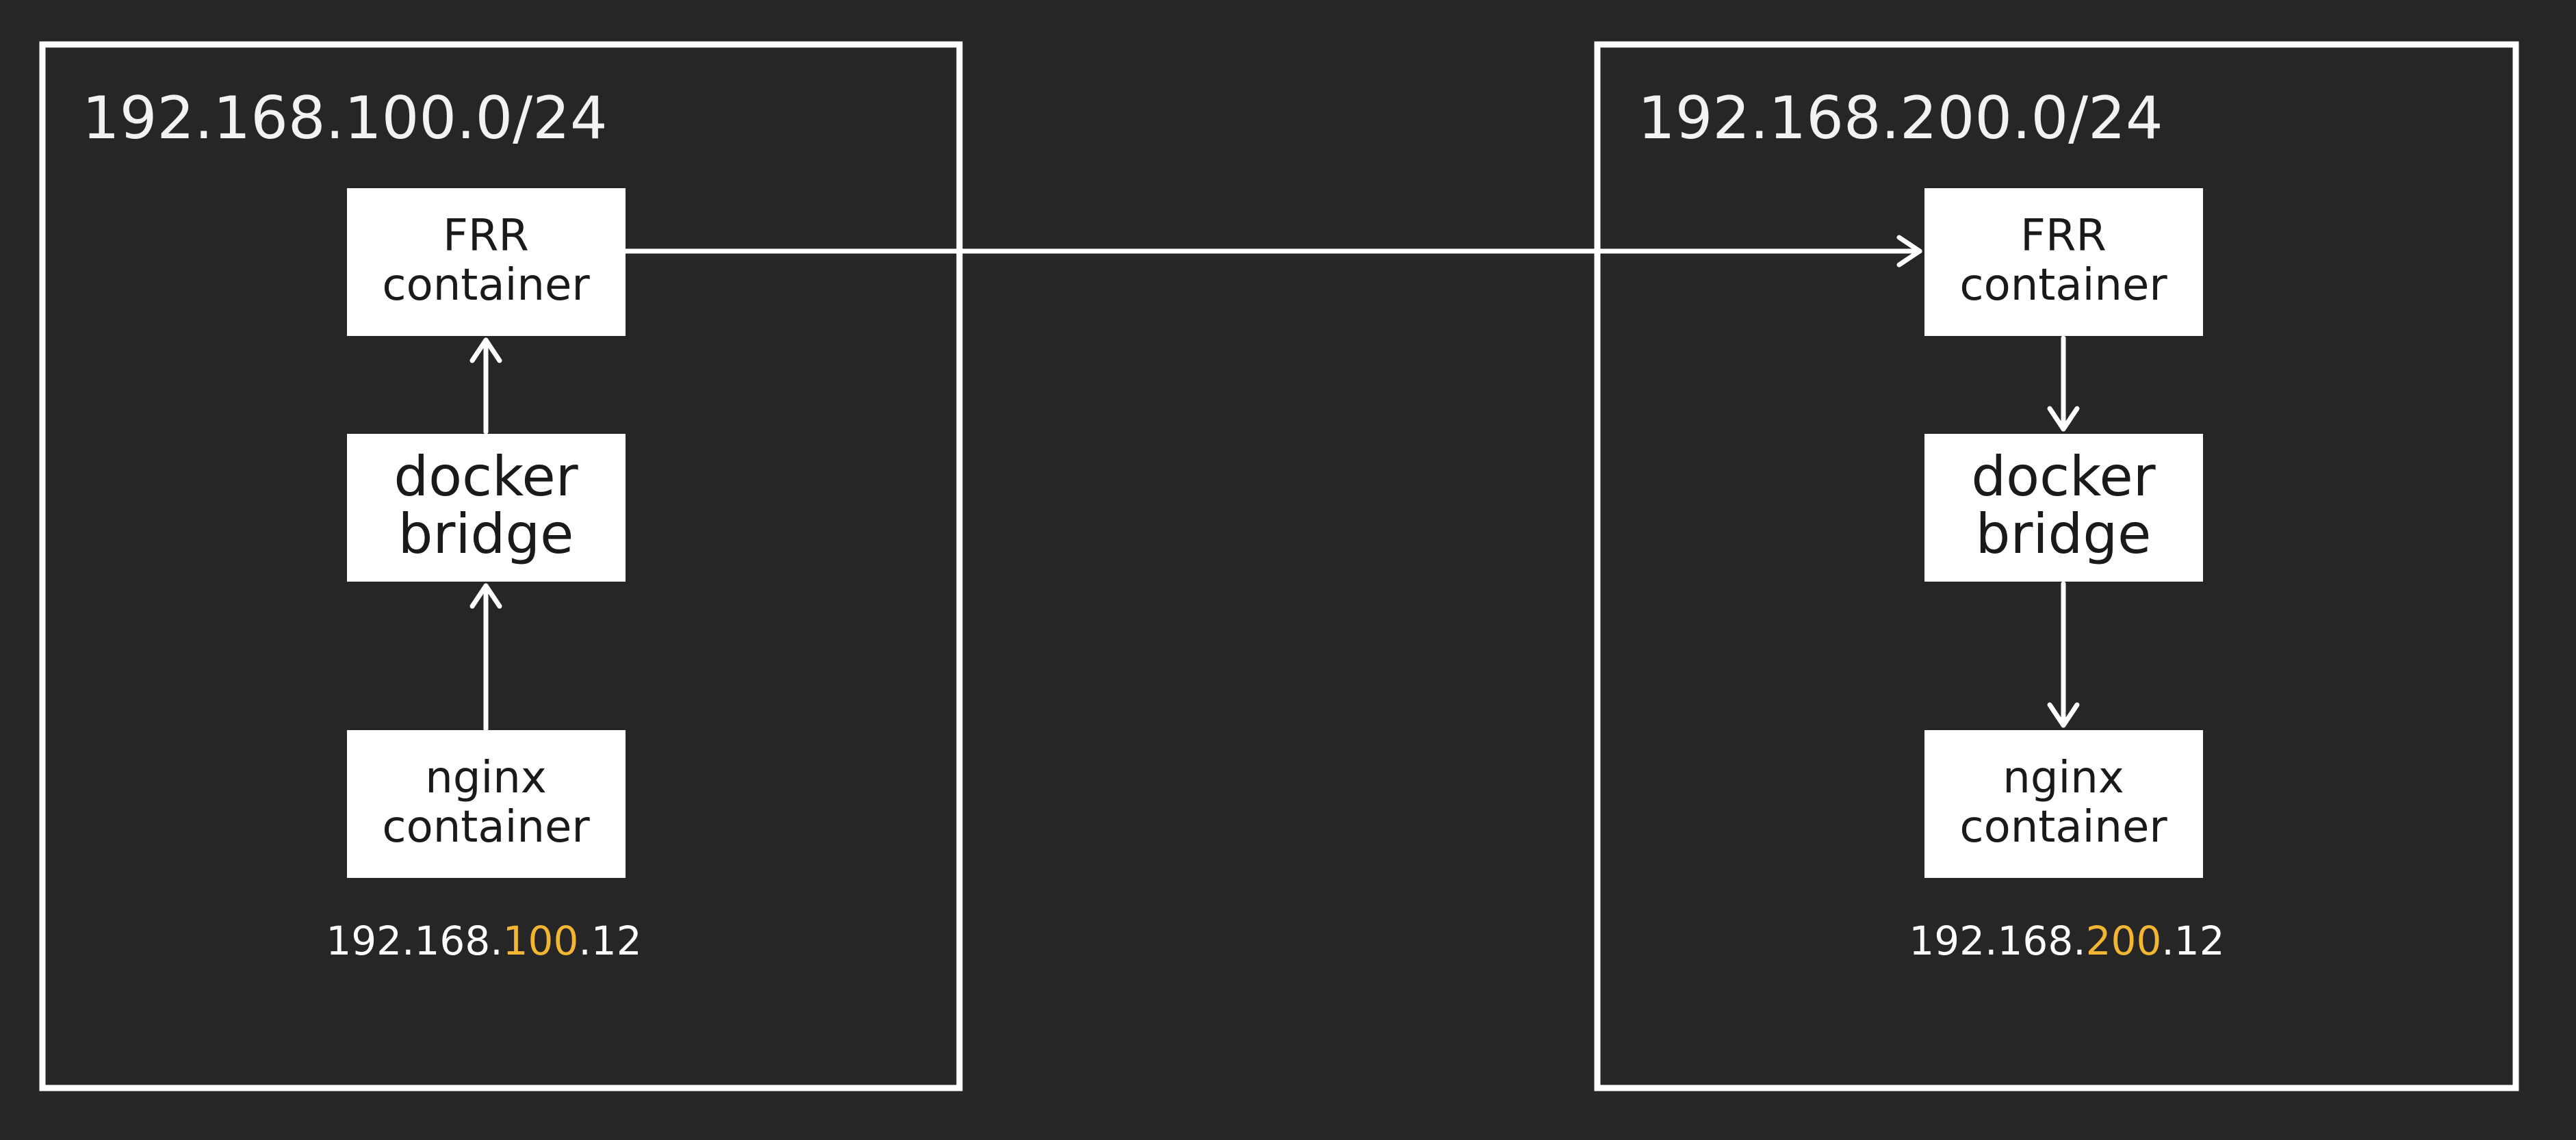  I want to click on right-nginx-ip: 192.168.200.12, so click(2066, 941).